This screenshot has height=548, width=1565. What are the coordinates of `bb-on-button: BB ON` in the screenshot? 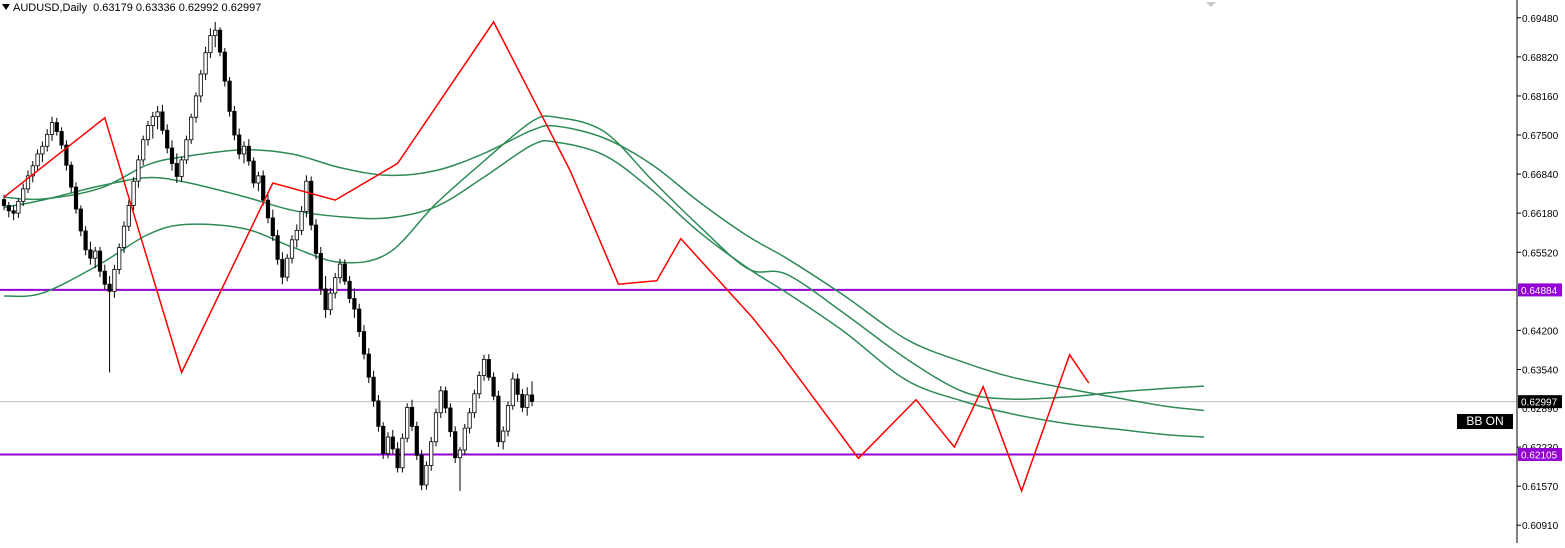 It's located at (1485, 421).